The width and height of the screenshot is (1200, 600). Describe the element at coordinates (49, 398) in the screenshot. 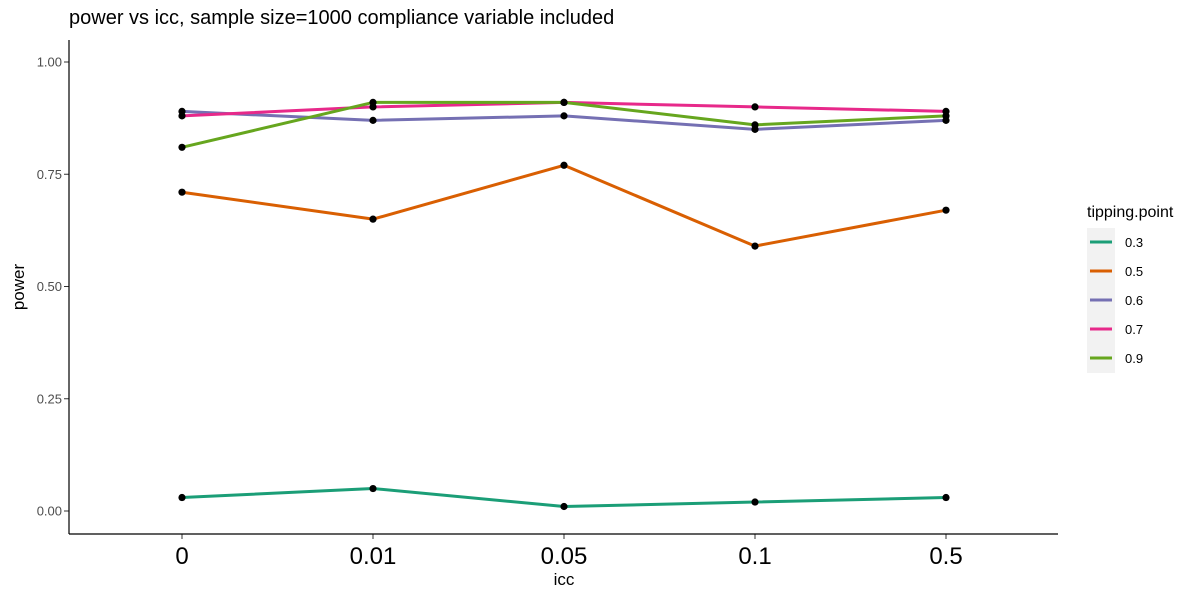

I see `y-tick-label: 0.25` at that location.